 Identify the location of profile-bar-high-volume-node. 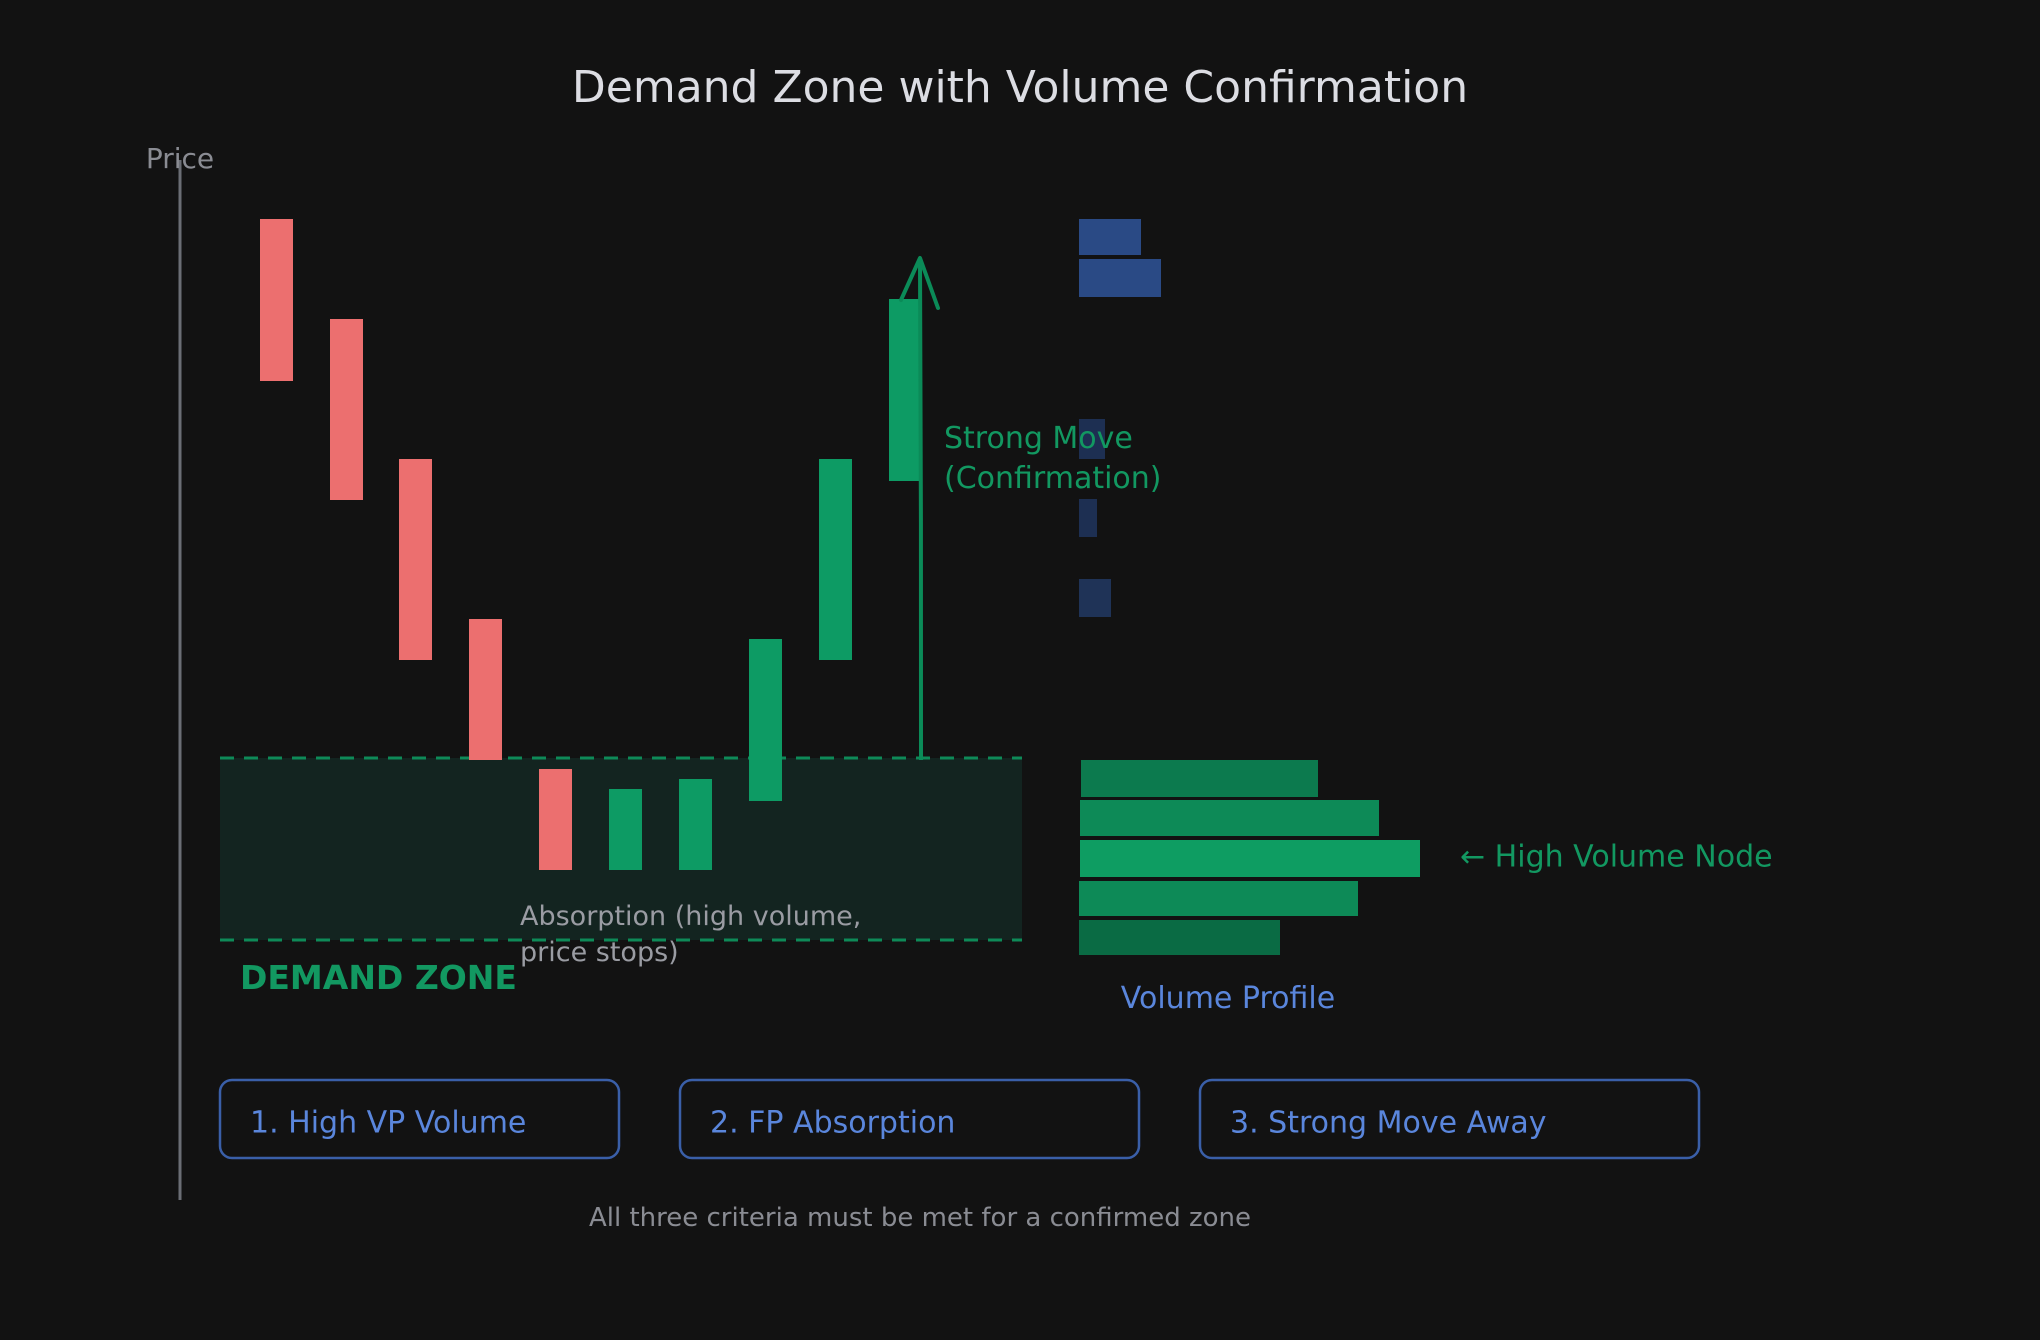
(1250, 858).